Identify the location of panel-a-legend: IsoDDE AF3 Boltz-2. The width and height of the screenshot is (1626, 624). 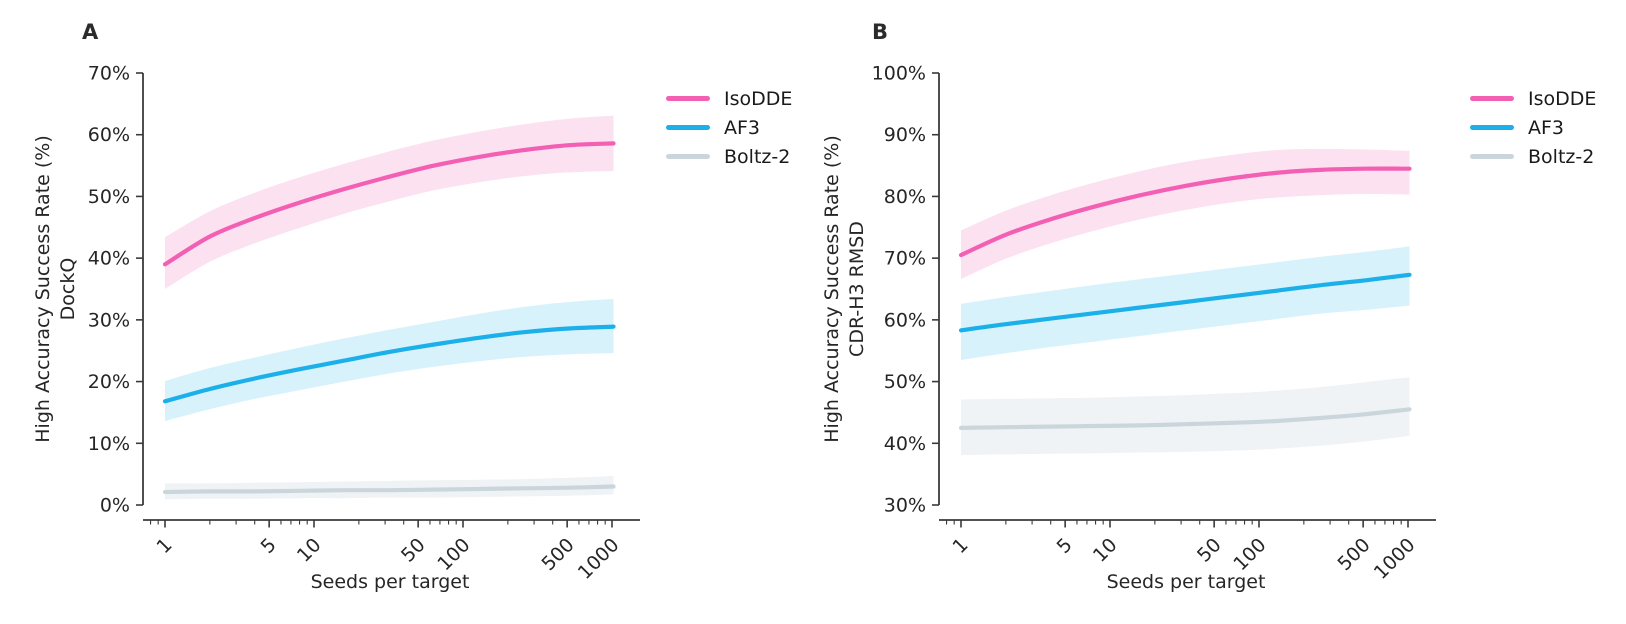
(729, 127).